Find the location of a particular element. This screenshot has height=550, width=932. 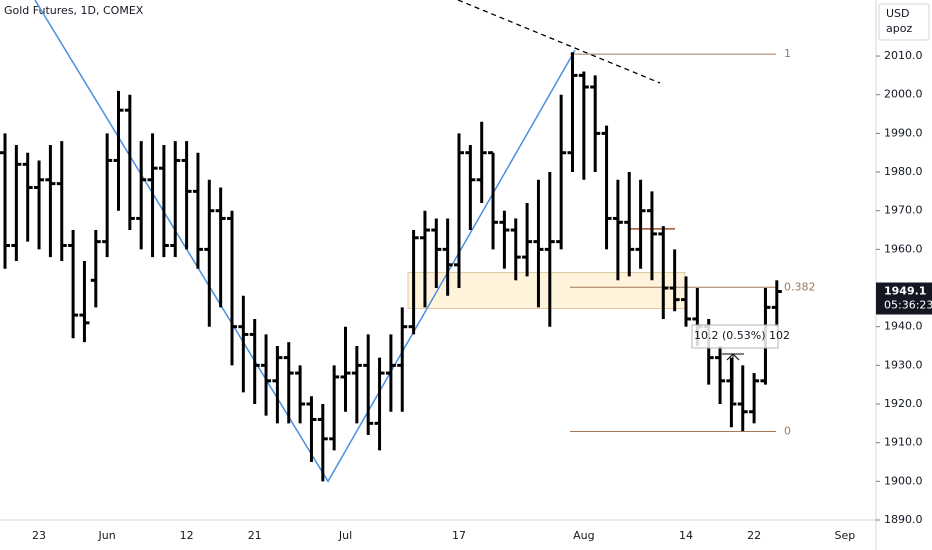

x-tick-label: 21 is located at coordinates (255, 535).